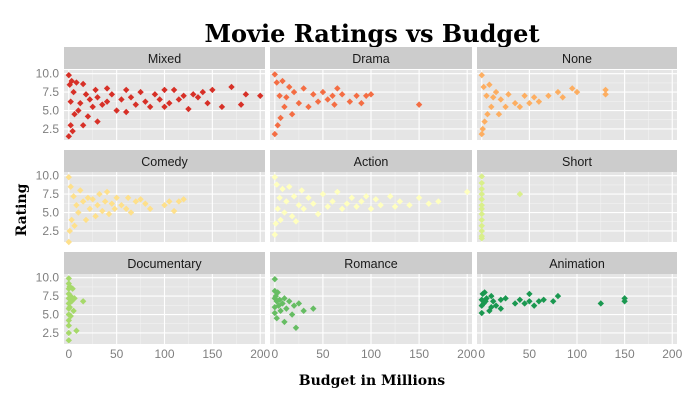 Image resolution: width=700 pixels, height=400 pixels. I want to click on y-tick-label: 10.0, so click(48, 176).